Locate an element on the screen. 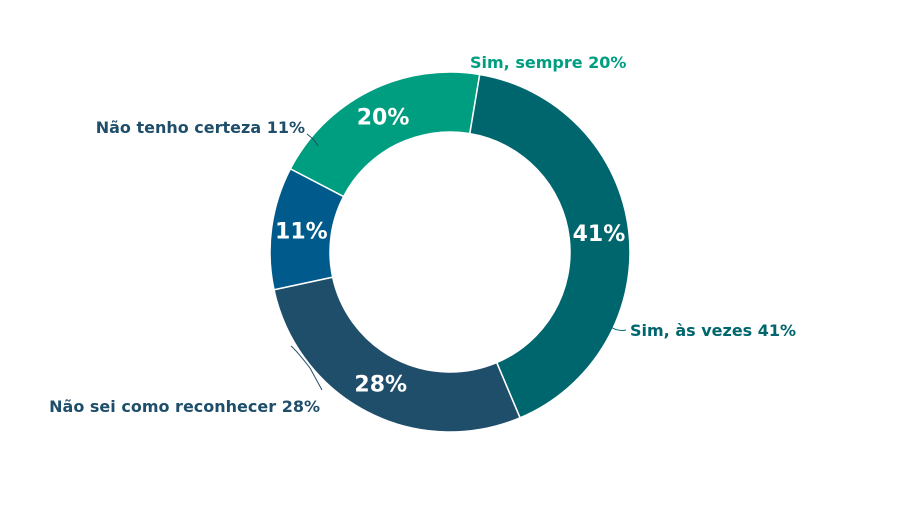 The height and width of the screenshot is (510, 901). slice-percent-label: 20% is located at coordinates (383, 117).